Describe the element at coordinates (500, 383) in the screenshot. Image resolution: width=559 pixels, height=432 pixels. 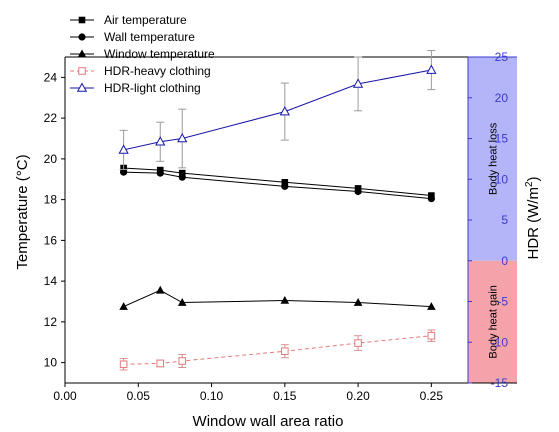
I see `y-right-tick-label: -15` at that location.